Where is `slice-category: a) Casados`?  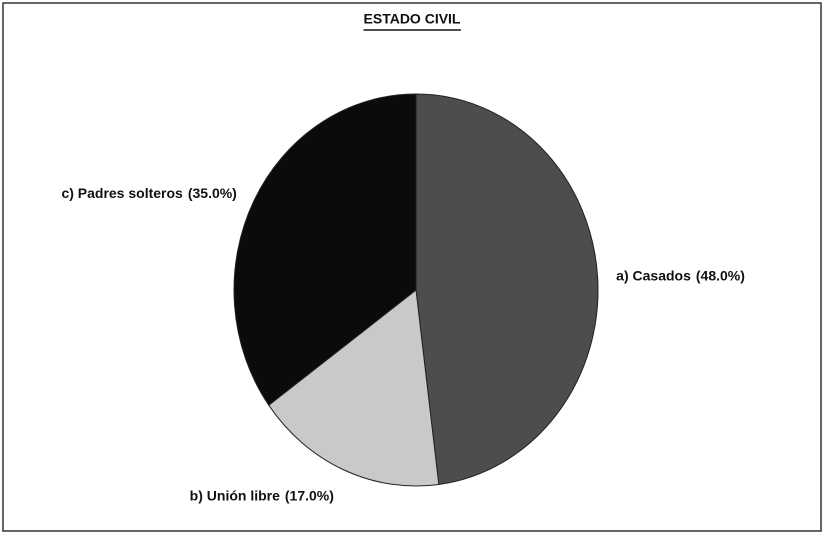
slice-category: a) Casados is located at coordinates (653, 275).